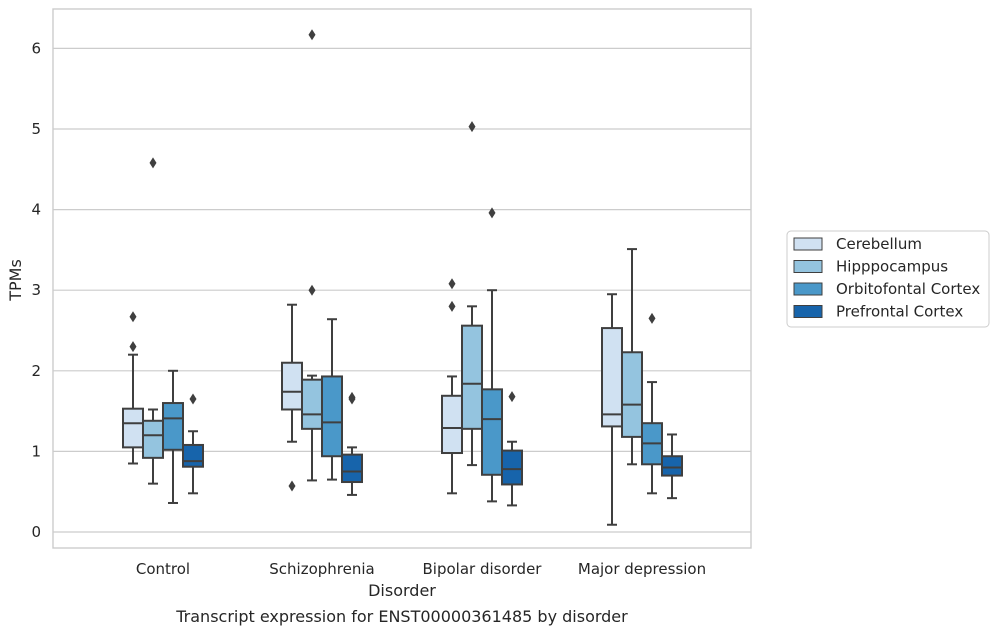  I want to click on y-tick-label: 5, so click(36, 129).